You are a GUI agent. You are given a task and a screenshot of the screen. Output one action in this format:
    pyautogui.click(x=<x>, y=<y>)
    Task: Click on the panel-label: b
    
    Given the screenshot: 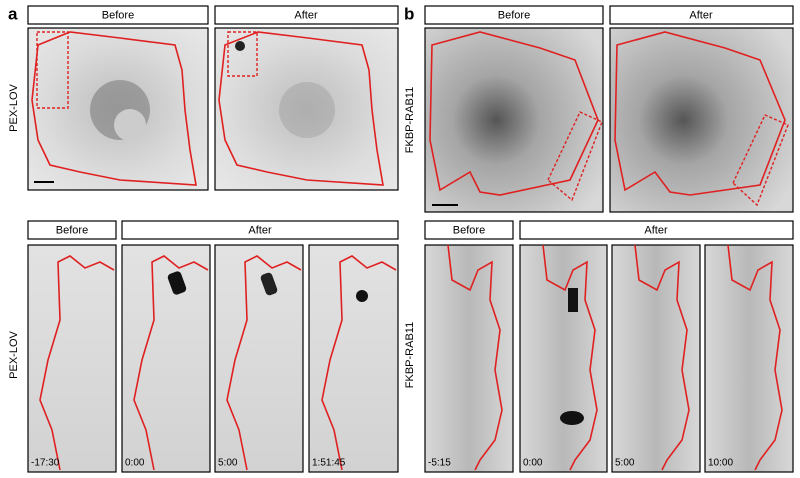 What is the action you would take?
    pyautogui.click(x=409, y=13)
    